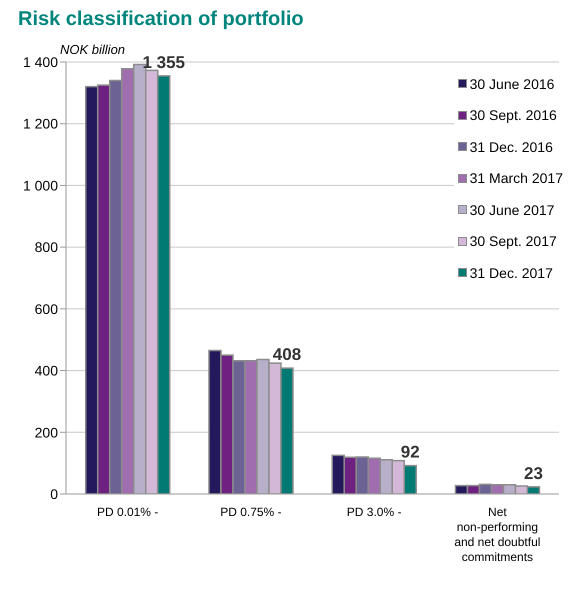 The height and width of the screenshot is (593, 583). Describe the element at coordinates (40, 62) in the screenshot. I see `y-tick-label: 1 400` at that location.